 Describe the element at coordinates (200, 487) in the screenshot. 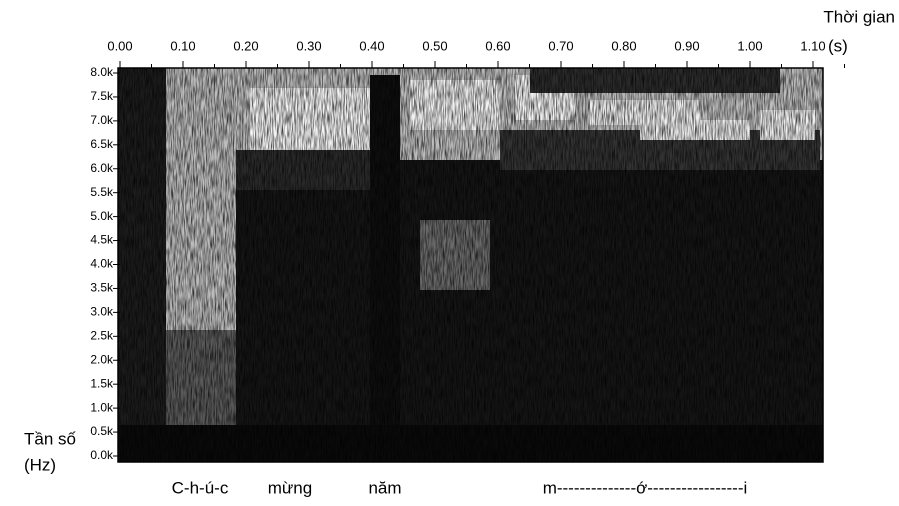

I see `segment-label: C-h-ú-c` at that location.